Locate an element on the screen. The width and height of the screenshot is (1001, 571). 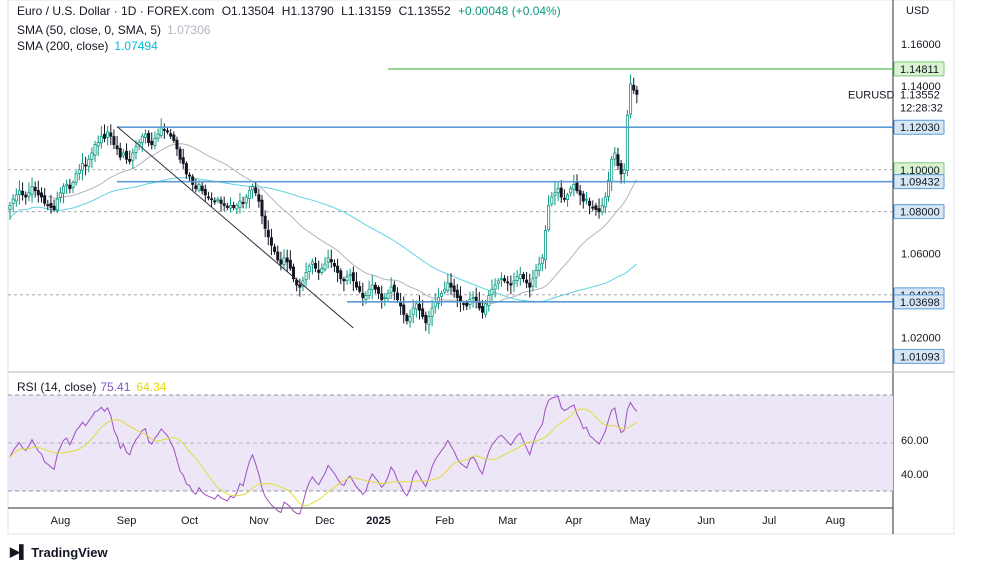
sma50-legend: SMA (50, close, 0, SMA, 5) 1.07306 is located at coordinates (113, 30).